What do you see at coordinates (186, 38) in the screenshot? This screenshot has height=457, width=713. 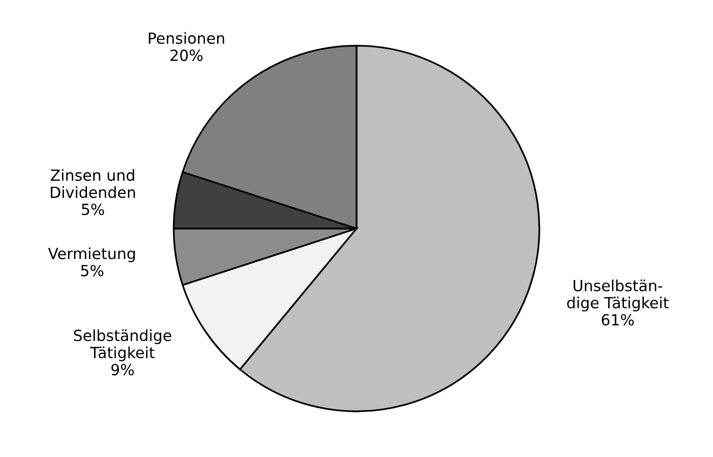 I see `slice-label: Pensionen` at bounding box center [186, 38].